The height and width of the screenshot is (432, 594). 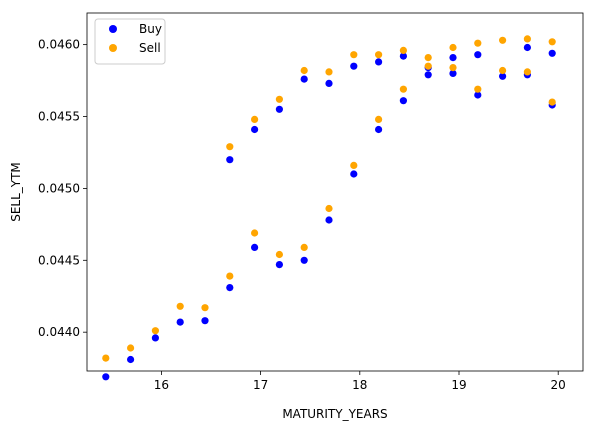 I want to click on y-axis: 0.0440 0.0445 0.0450 0.0455 0.0460, so click(x=62, y=188).